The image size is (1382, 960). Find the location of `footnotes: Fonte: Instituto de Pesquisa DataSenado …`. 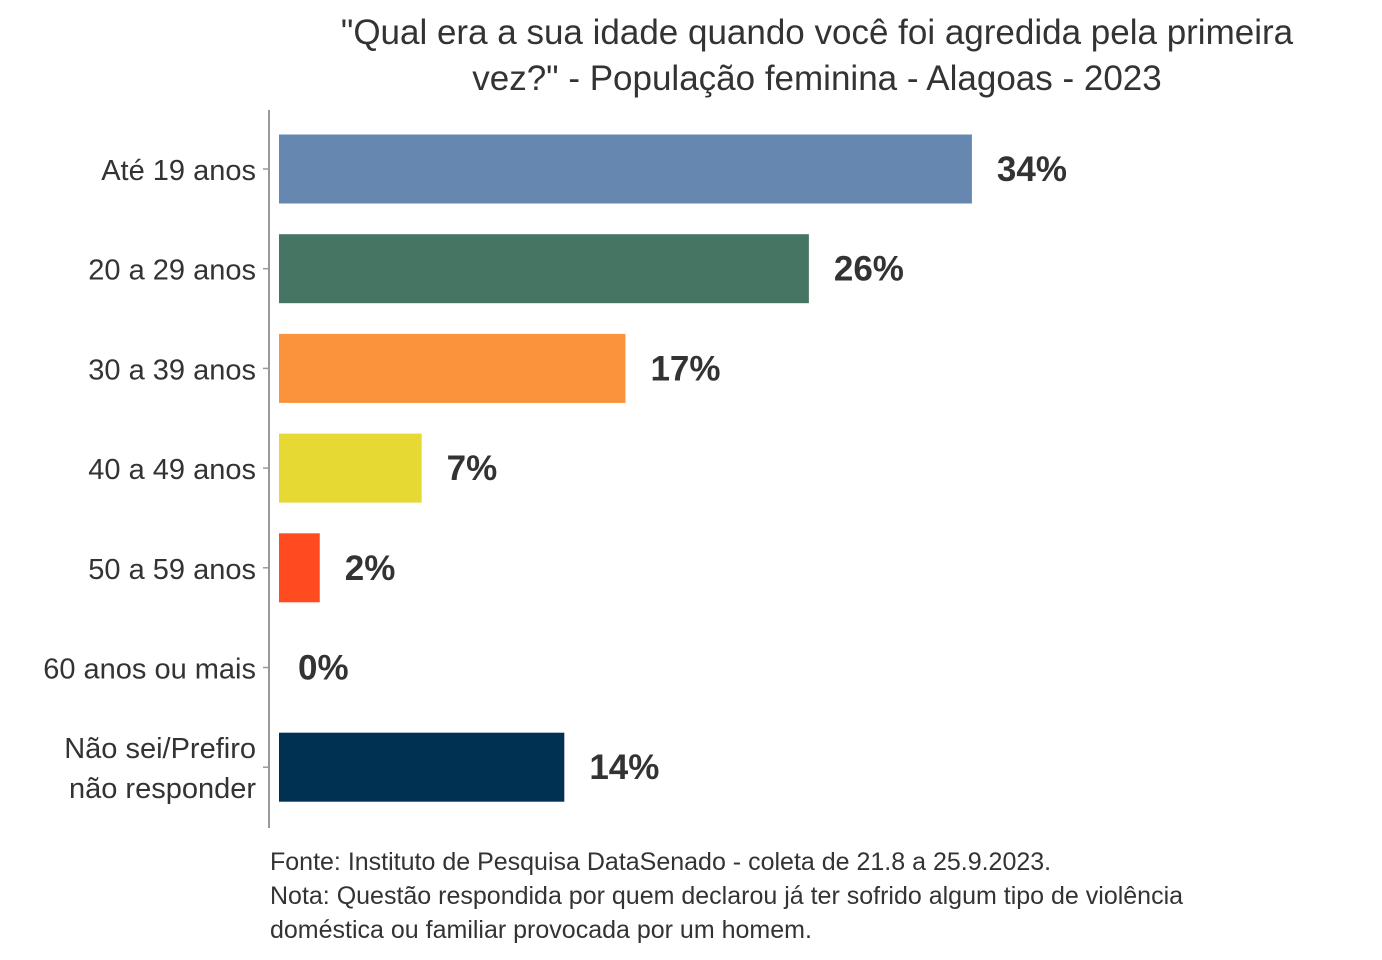

footnotes: Fonte: Instituto de Pesquisa DataSenado … is located at coordinates (726, 896).